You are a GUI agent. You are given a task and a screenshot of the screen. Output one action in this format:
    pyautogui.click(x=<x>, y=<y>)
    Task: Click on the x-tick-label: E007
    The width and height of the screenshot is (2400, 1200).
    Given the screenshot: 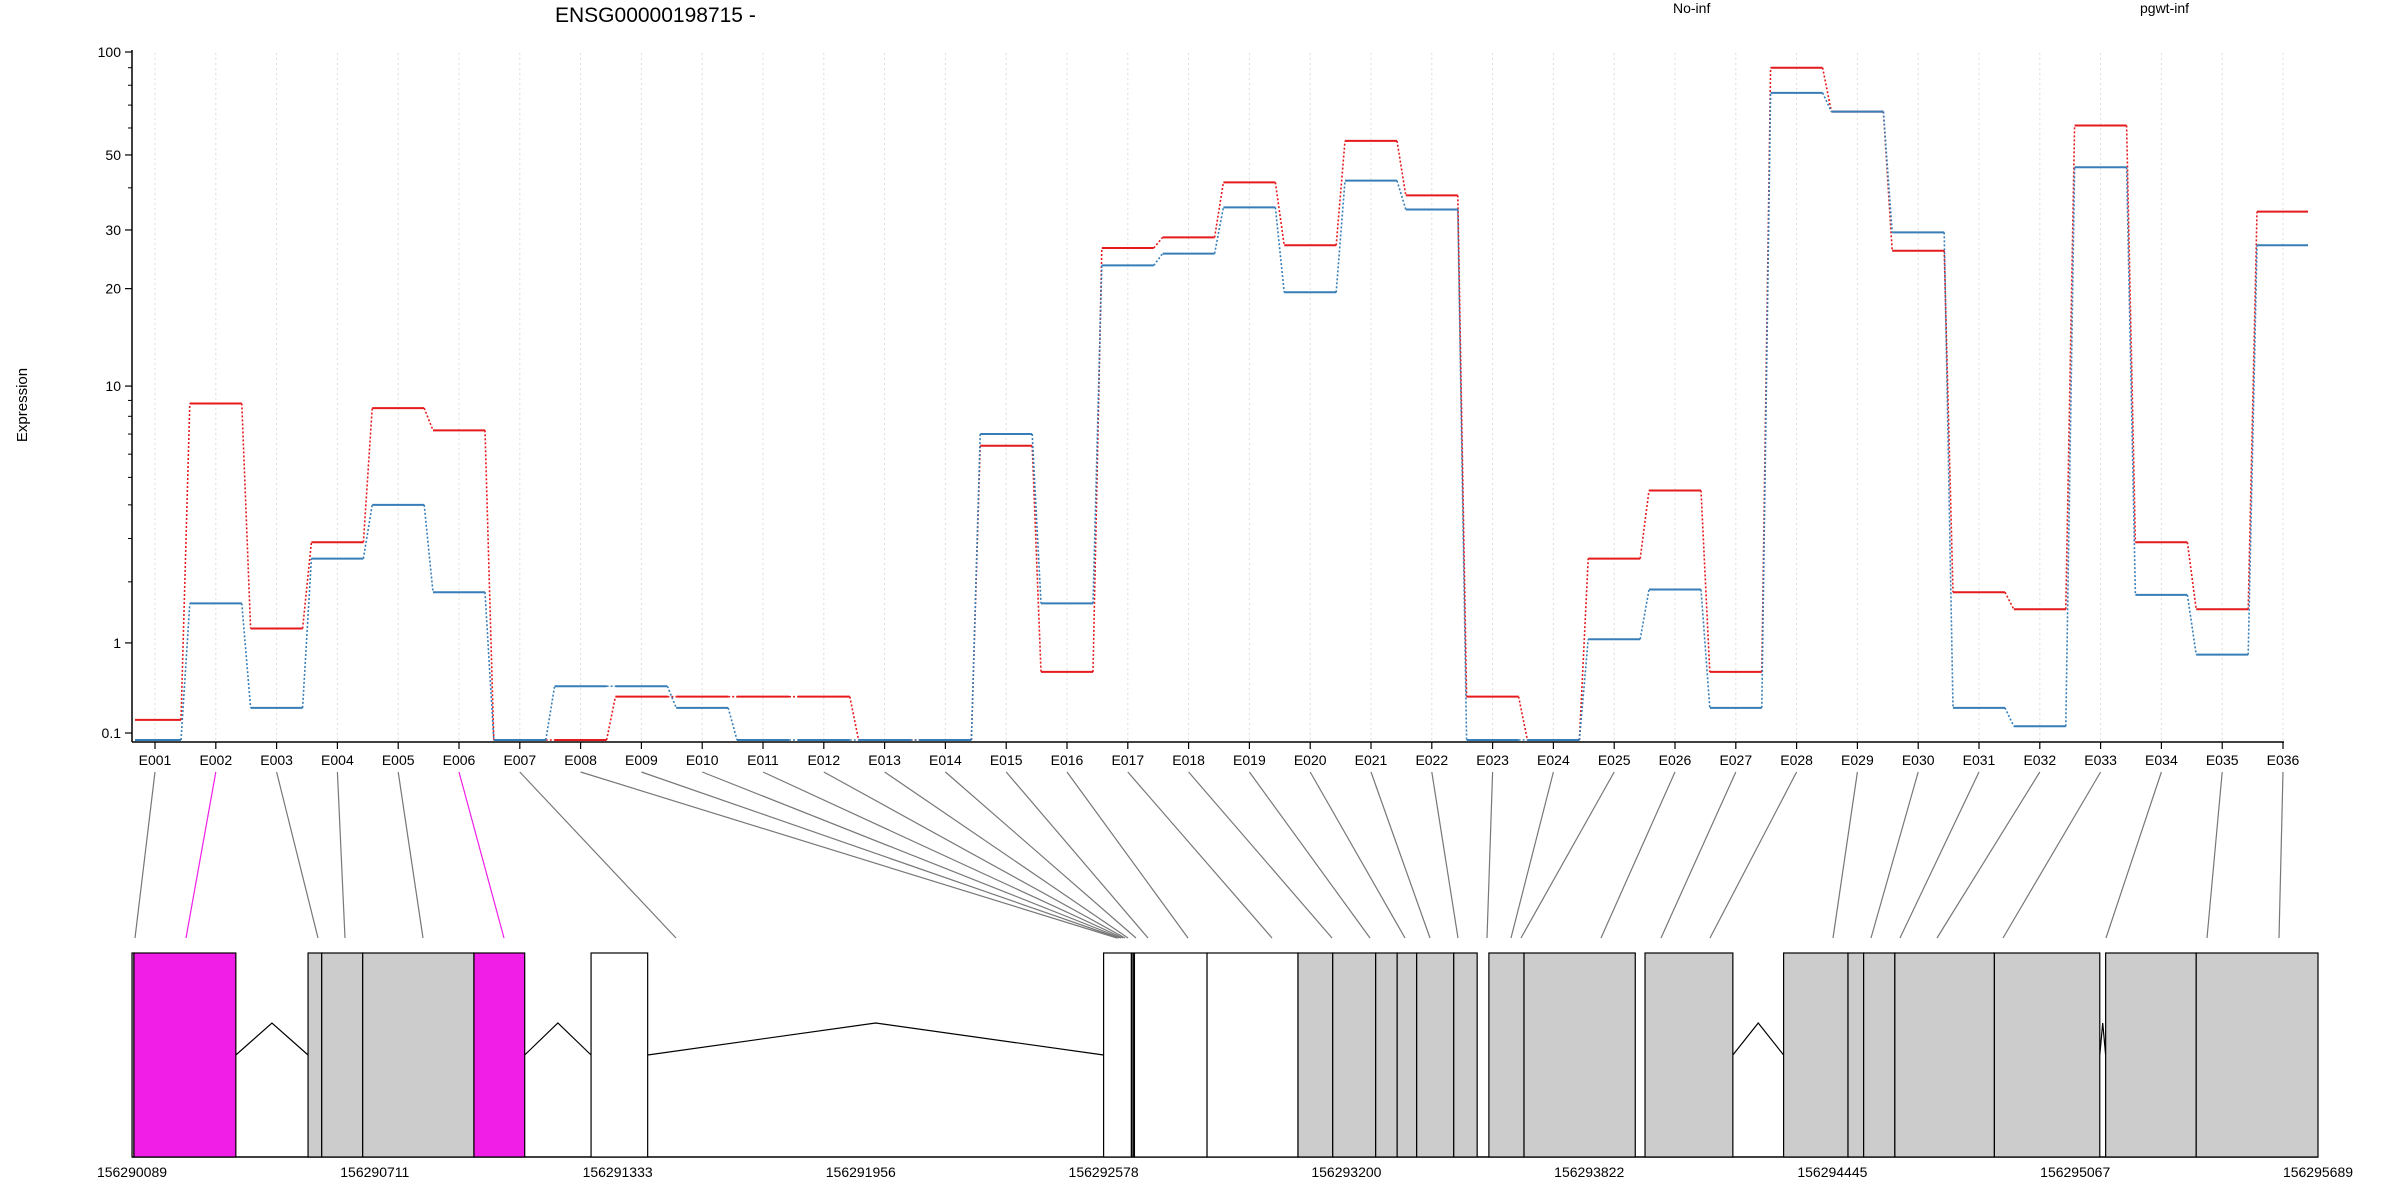 What is the action you would take?
    pyautogui.click(x=519, y=760)
    